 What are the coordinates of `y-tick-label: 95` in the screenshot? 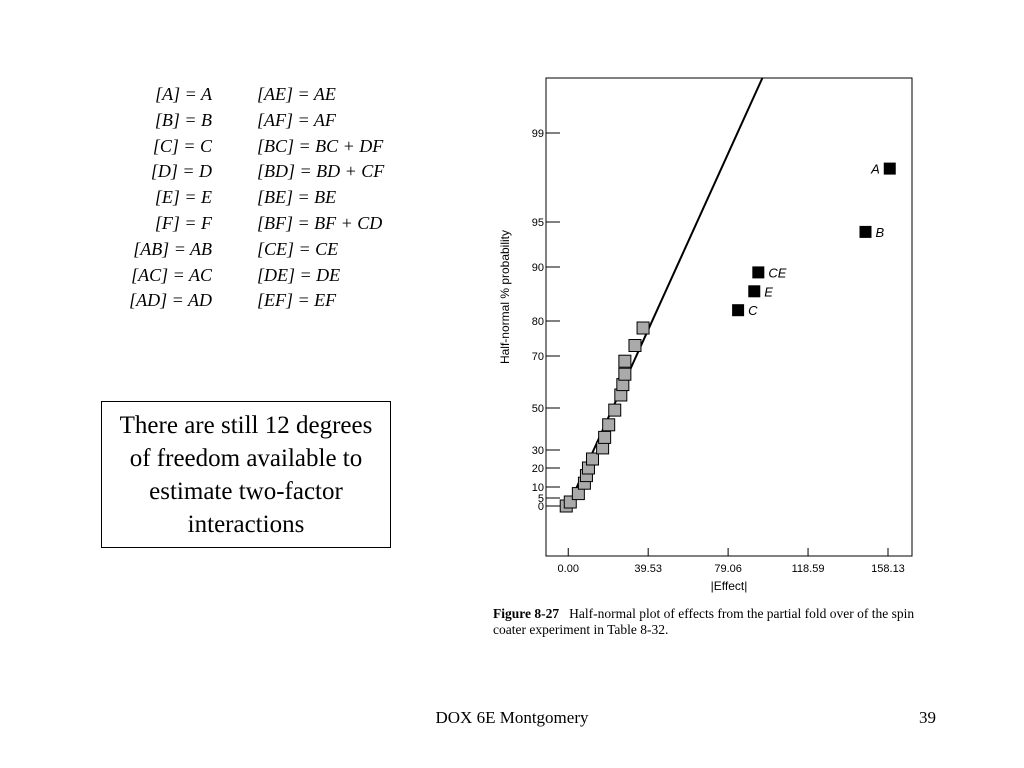 It's located at (538, 223).